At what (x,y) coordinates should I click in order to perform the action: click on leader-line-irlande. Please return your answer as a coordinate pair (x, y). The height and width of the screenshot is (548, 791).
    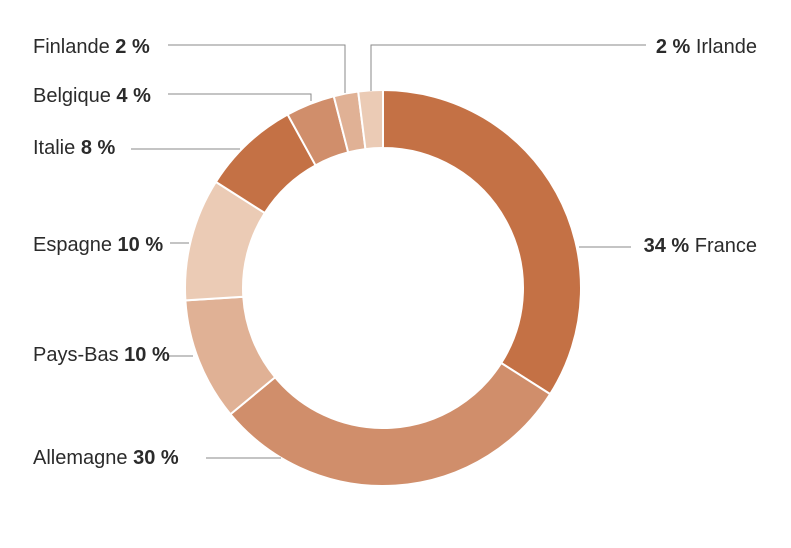
    Looking at the image, I should click on (508, 67).